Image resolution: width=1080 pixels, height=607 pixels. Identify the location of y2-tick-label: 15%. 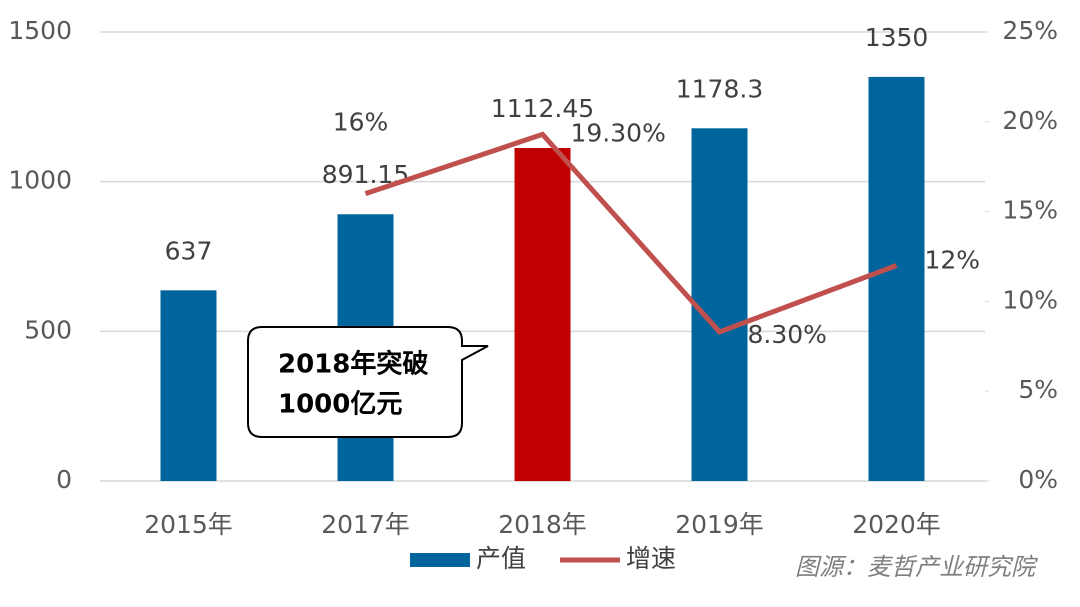
(1030, 210).